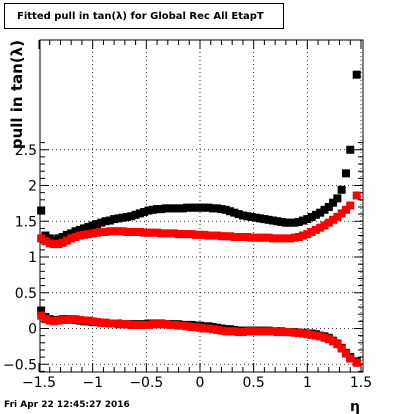 Image resolution: width=400 pixels, height=414 pixels. I want to click on x-tick-label: 0, so click(200, 383).